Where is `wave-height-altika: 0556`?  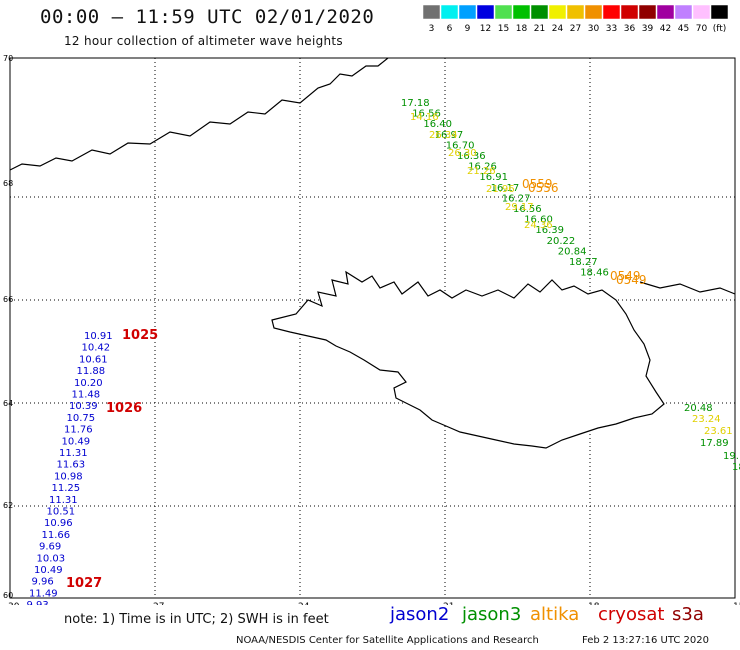
wave-height-altika: 0556 is located at coordinates (543, 188).